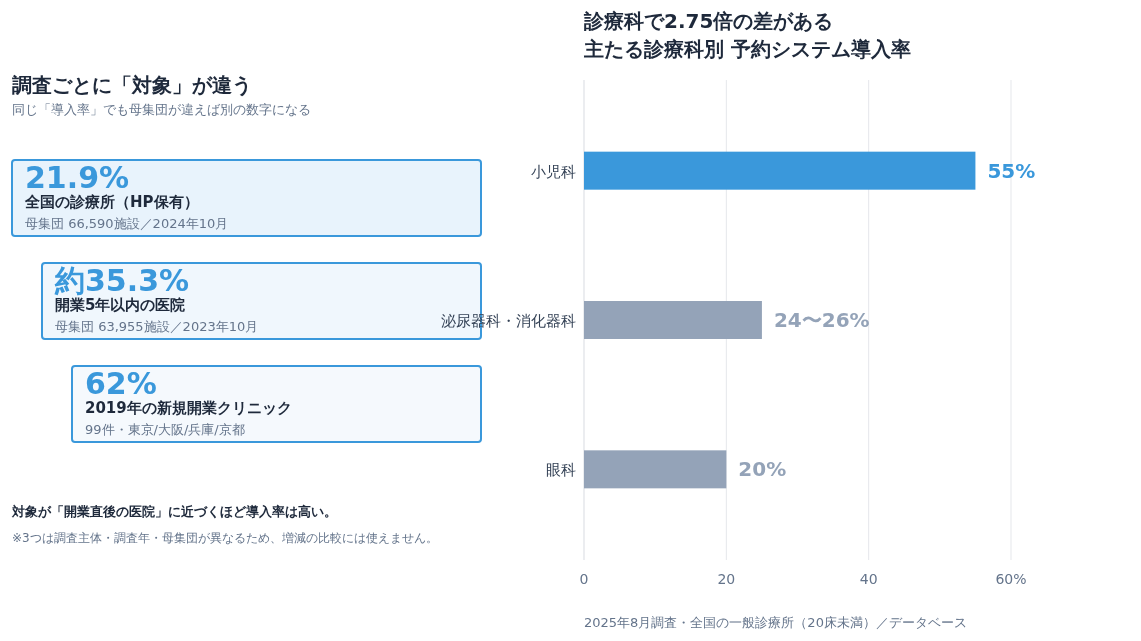 Image resolution: width=1141 pixels, height=641 pixels. What do you see at coordinates (553, 171) in the screenshot?
I see `y-tick-label: 小児科` at bounding box center [553, 171].